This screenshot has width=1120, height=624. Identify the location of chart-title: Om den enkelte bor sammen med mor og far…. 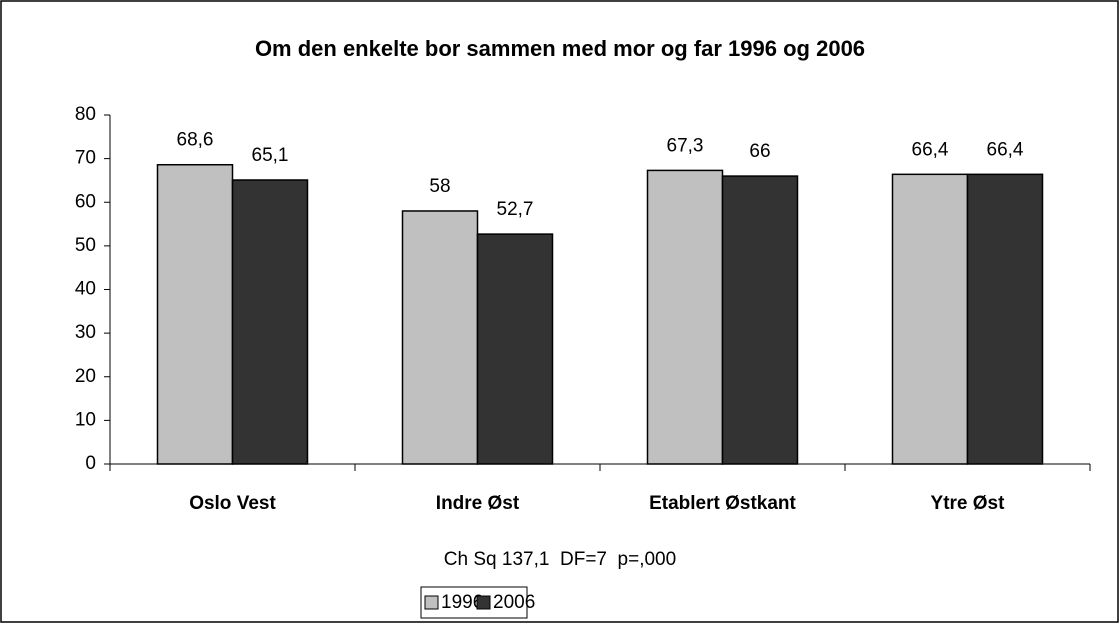
(560, 48).